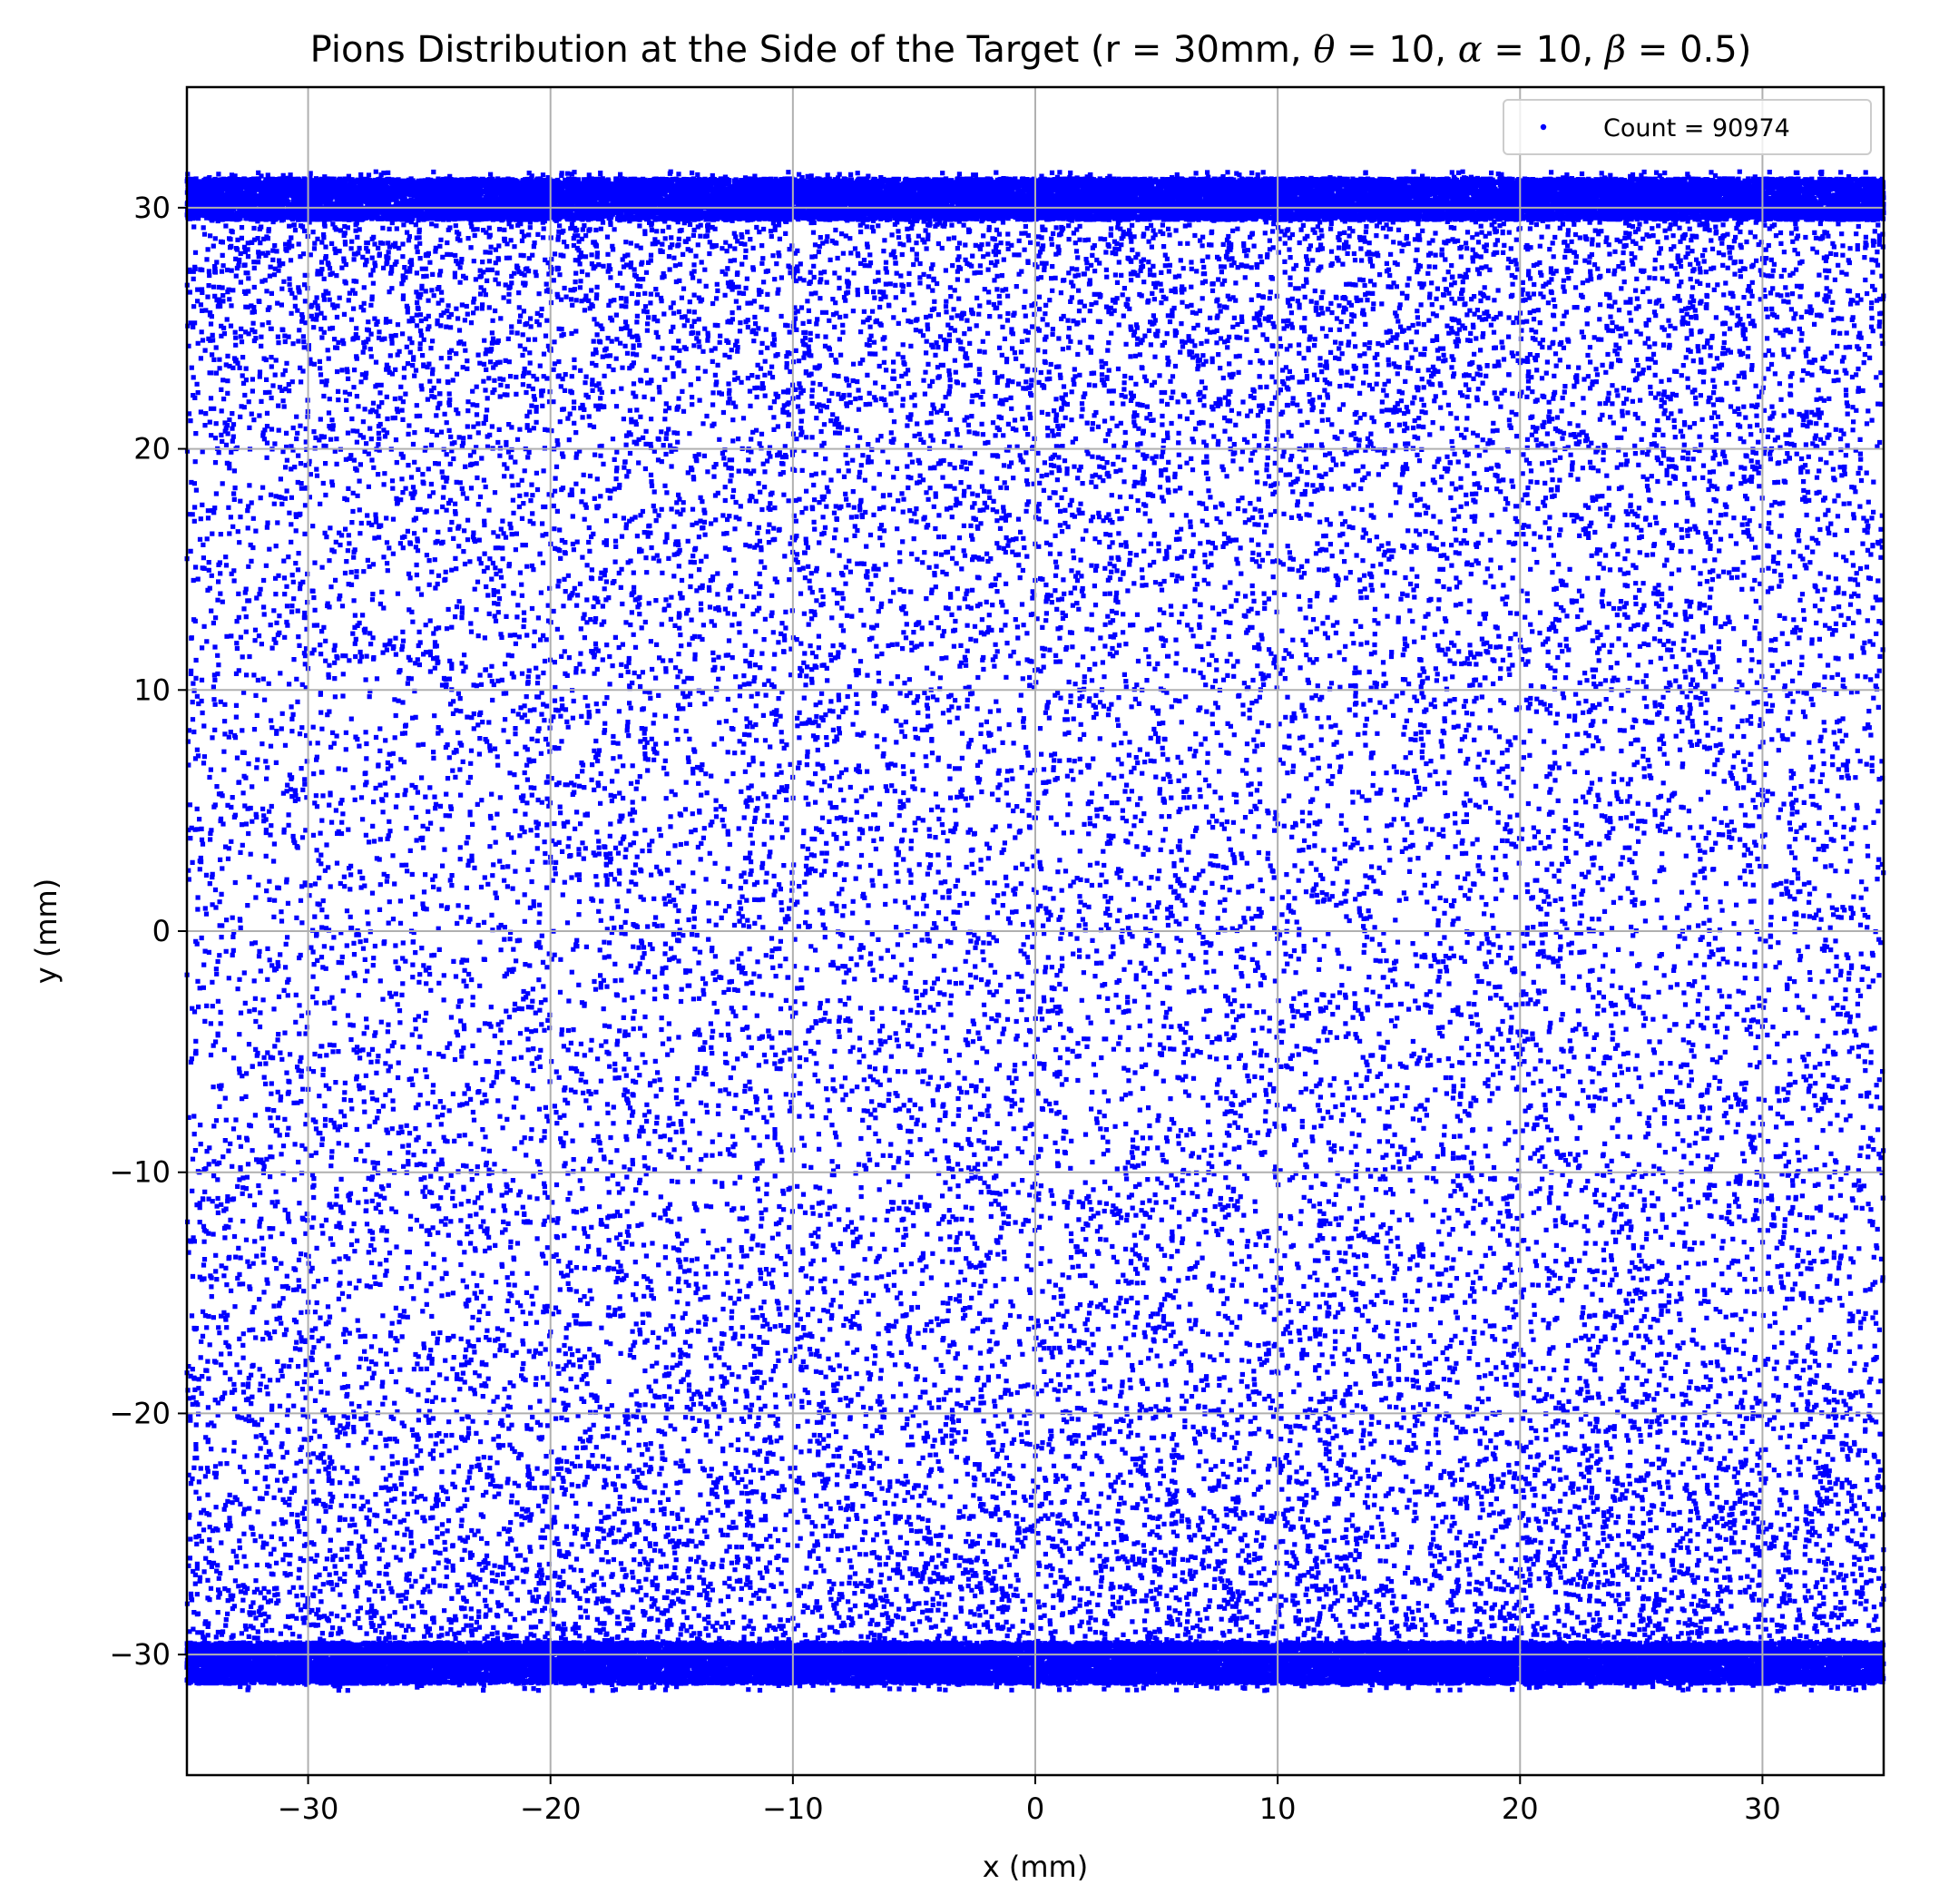  I want to click on legend-label: Count = 90974, so click(1696, 128).